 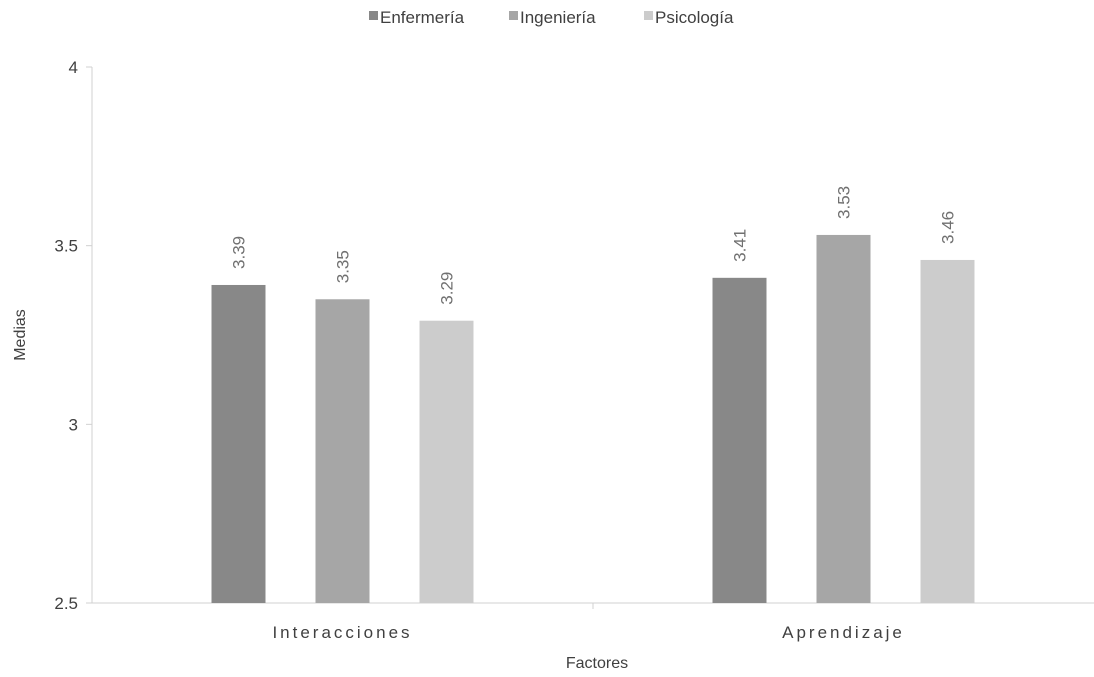 I want to click on data-label: 3.41, so click(x=740, y=245).